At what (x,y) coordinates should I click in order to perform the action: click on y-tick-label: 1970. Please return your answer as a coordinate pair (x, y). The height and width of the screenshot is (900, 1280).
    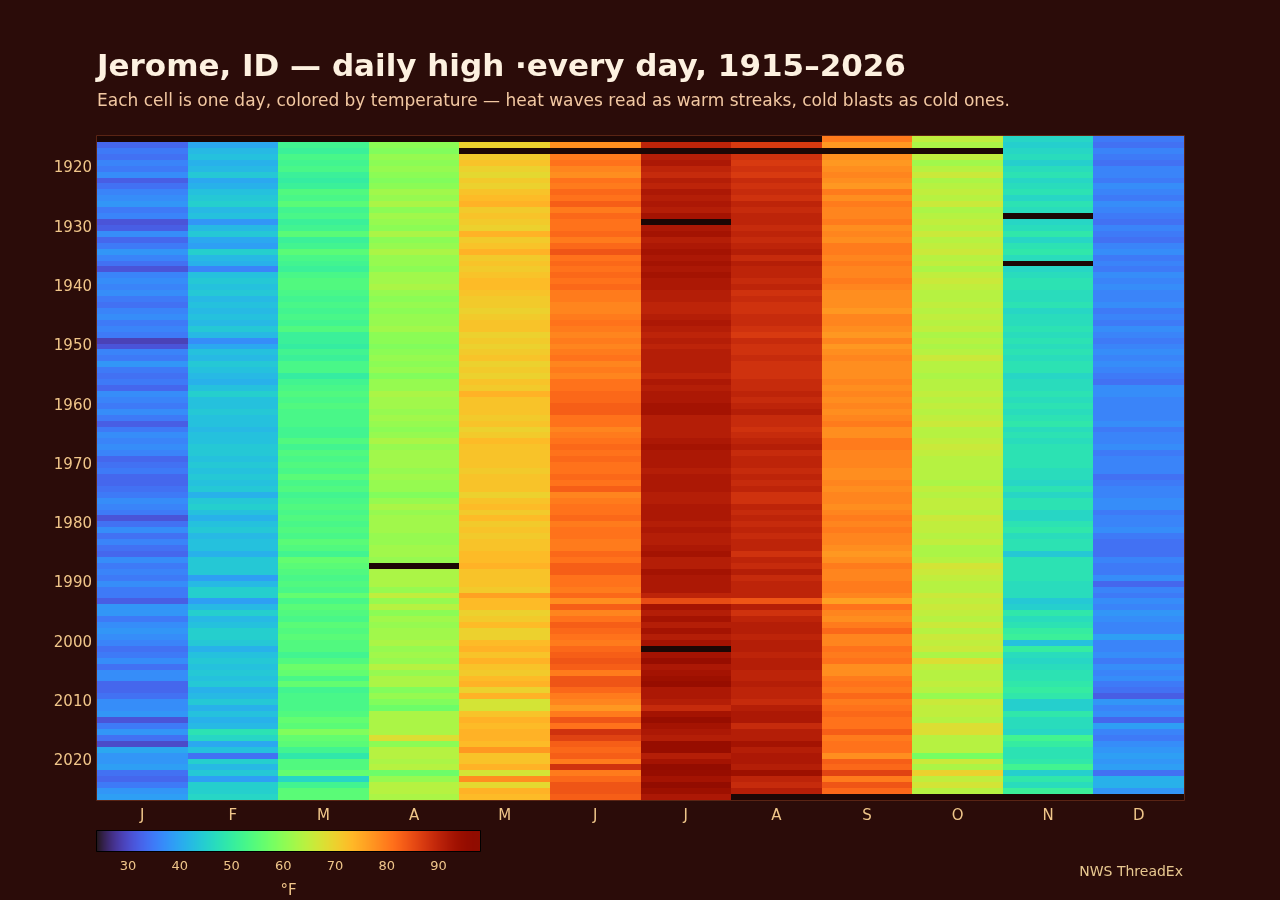
    Looking at the image, I should click on (72, 463).